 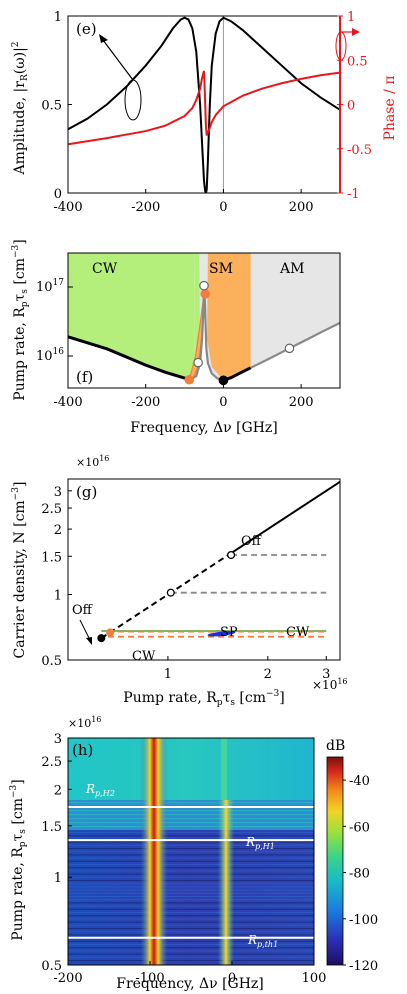 I want to click on panel-f-xtick-label: -400, so click(x=67, y=402).